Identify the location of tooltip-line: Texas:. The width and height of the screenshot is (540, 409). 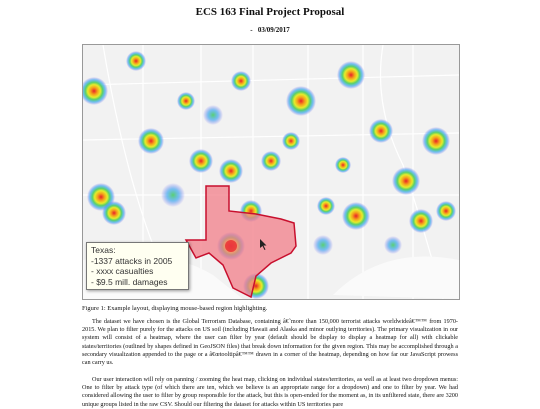
(103, 250).